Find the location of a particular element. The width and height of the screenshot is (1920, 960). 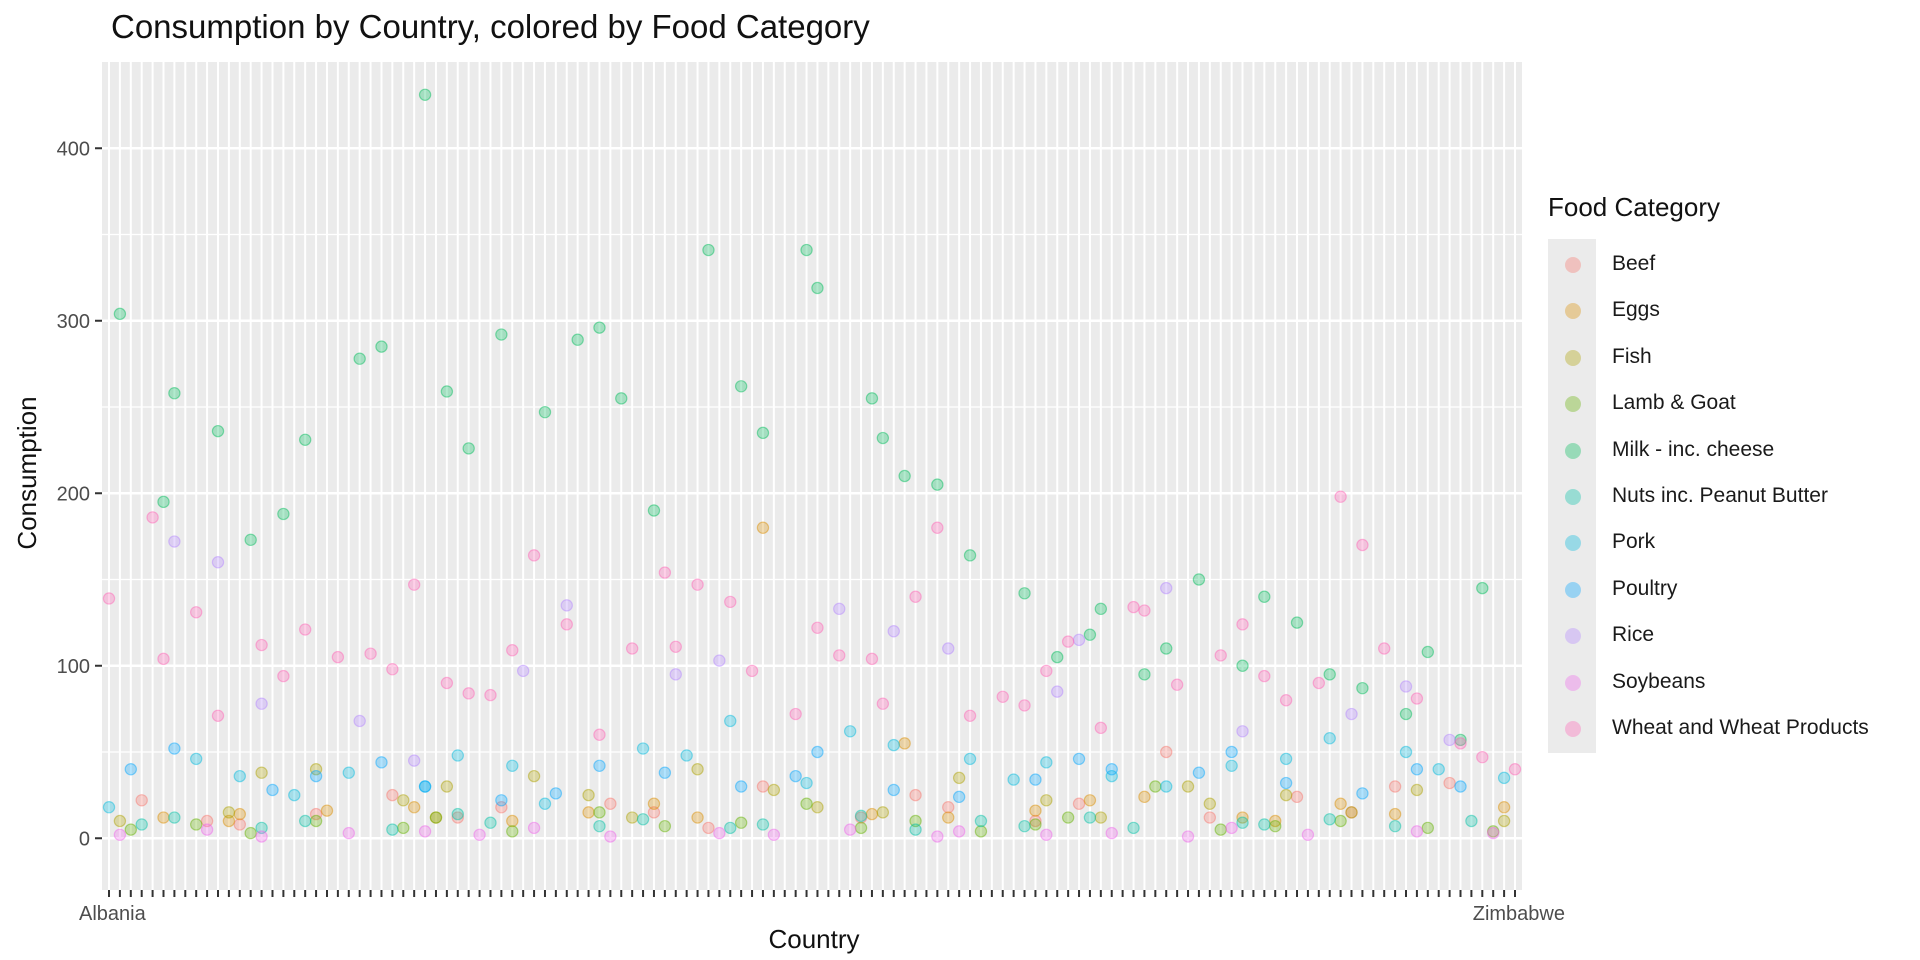

legend-item: Rice is located at coordinates (1601, 635).